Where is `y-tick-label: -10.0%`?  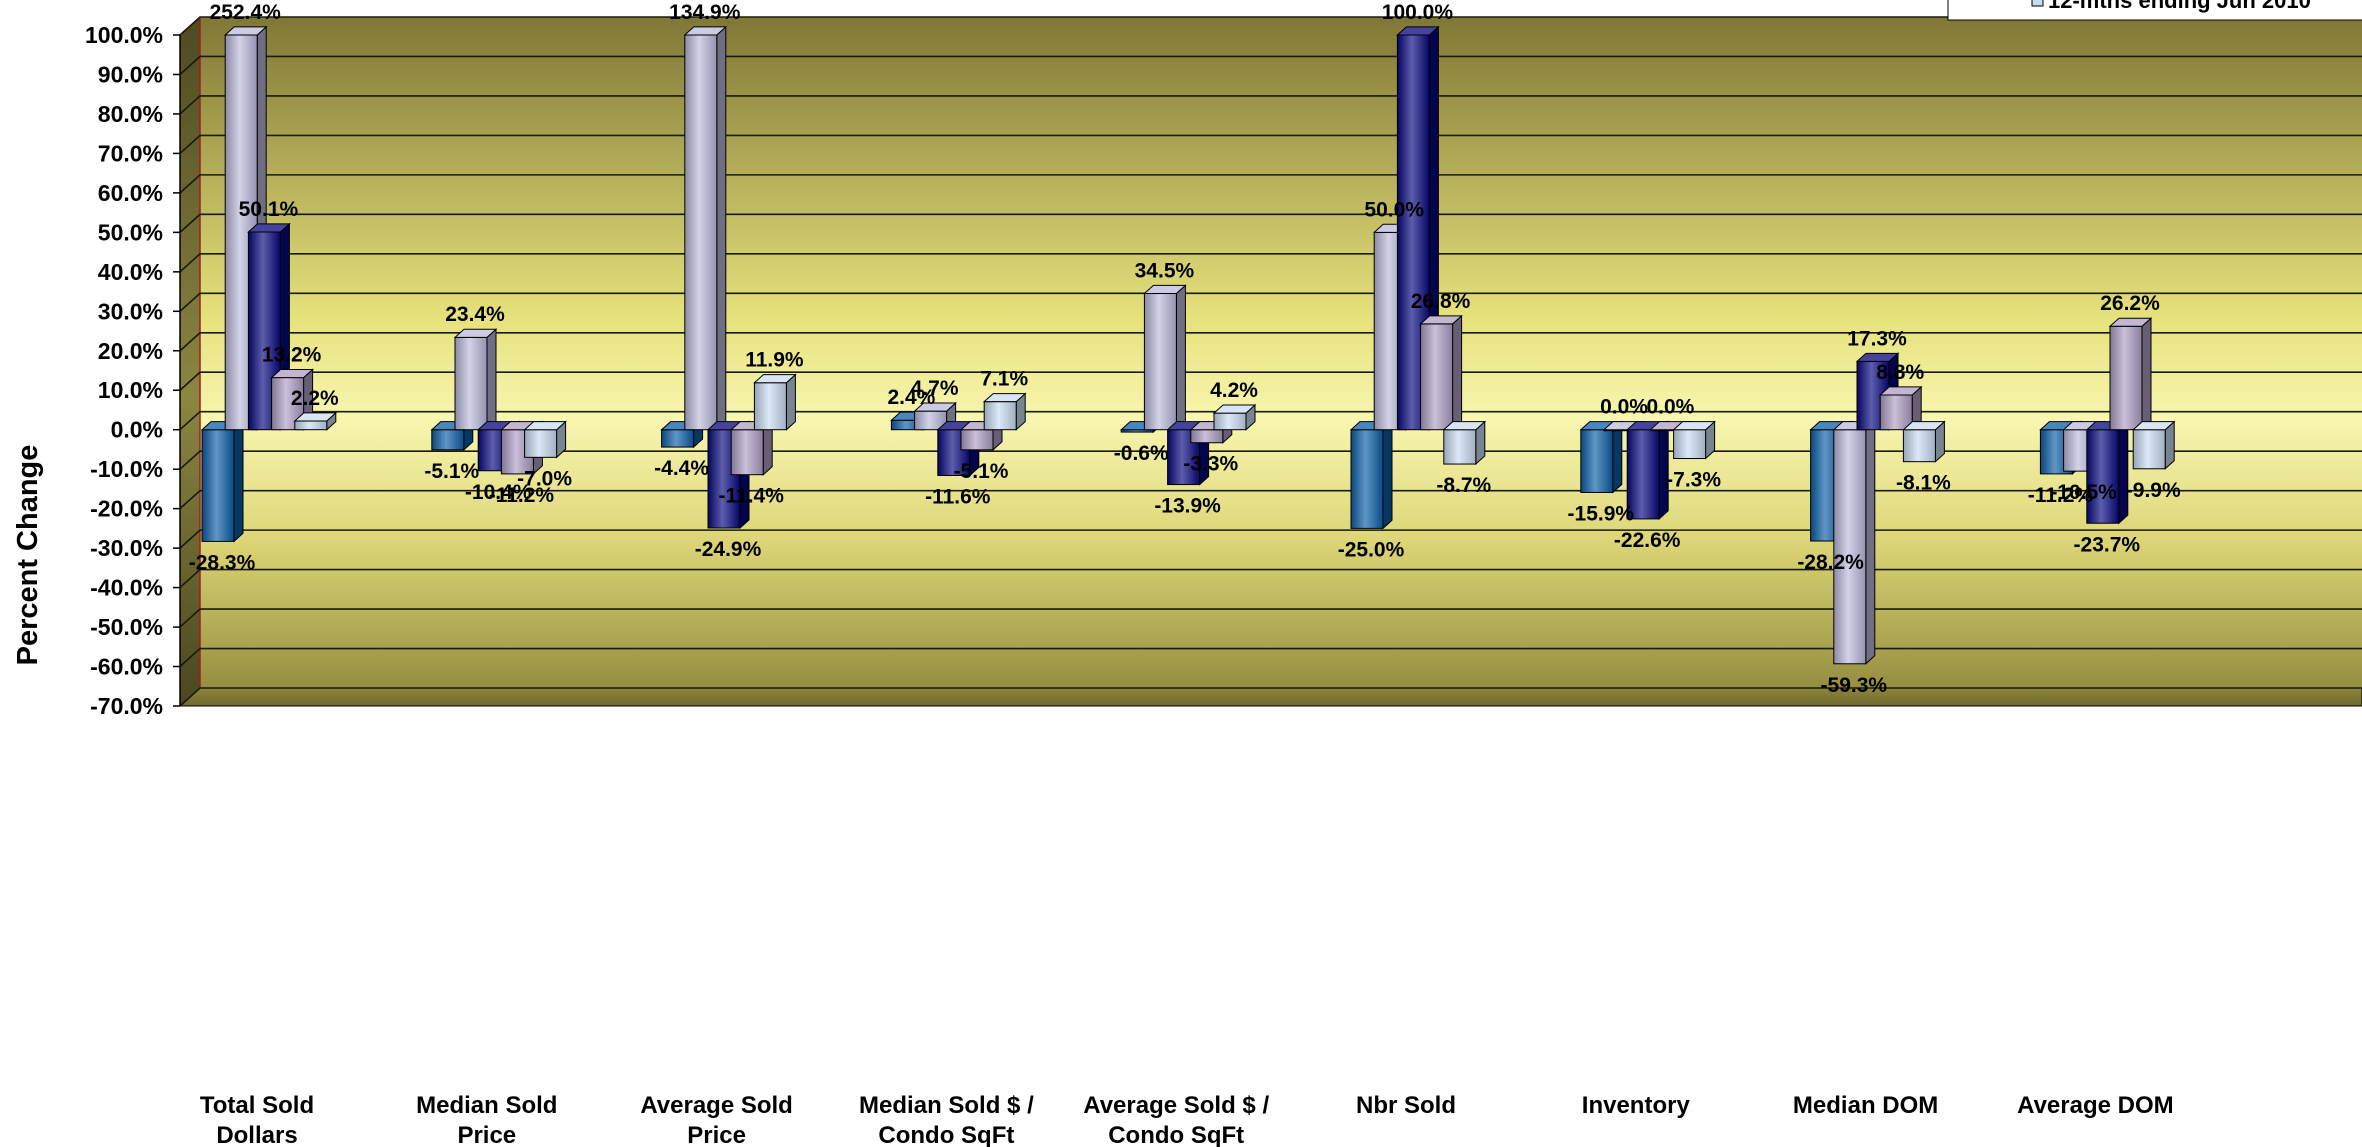 y-tick-label: -10.0% is located at coordinates (126, 469).